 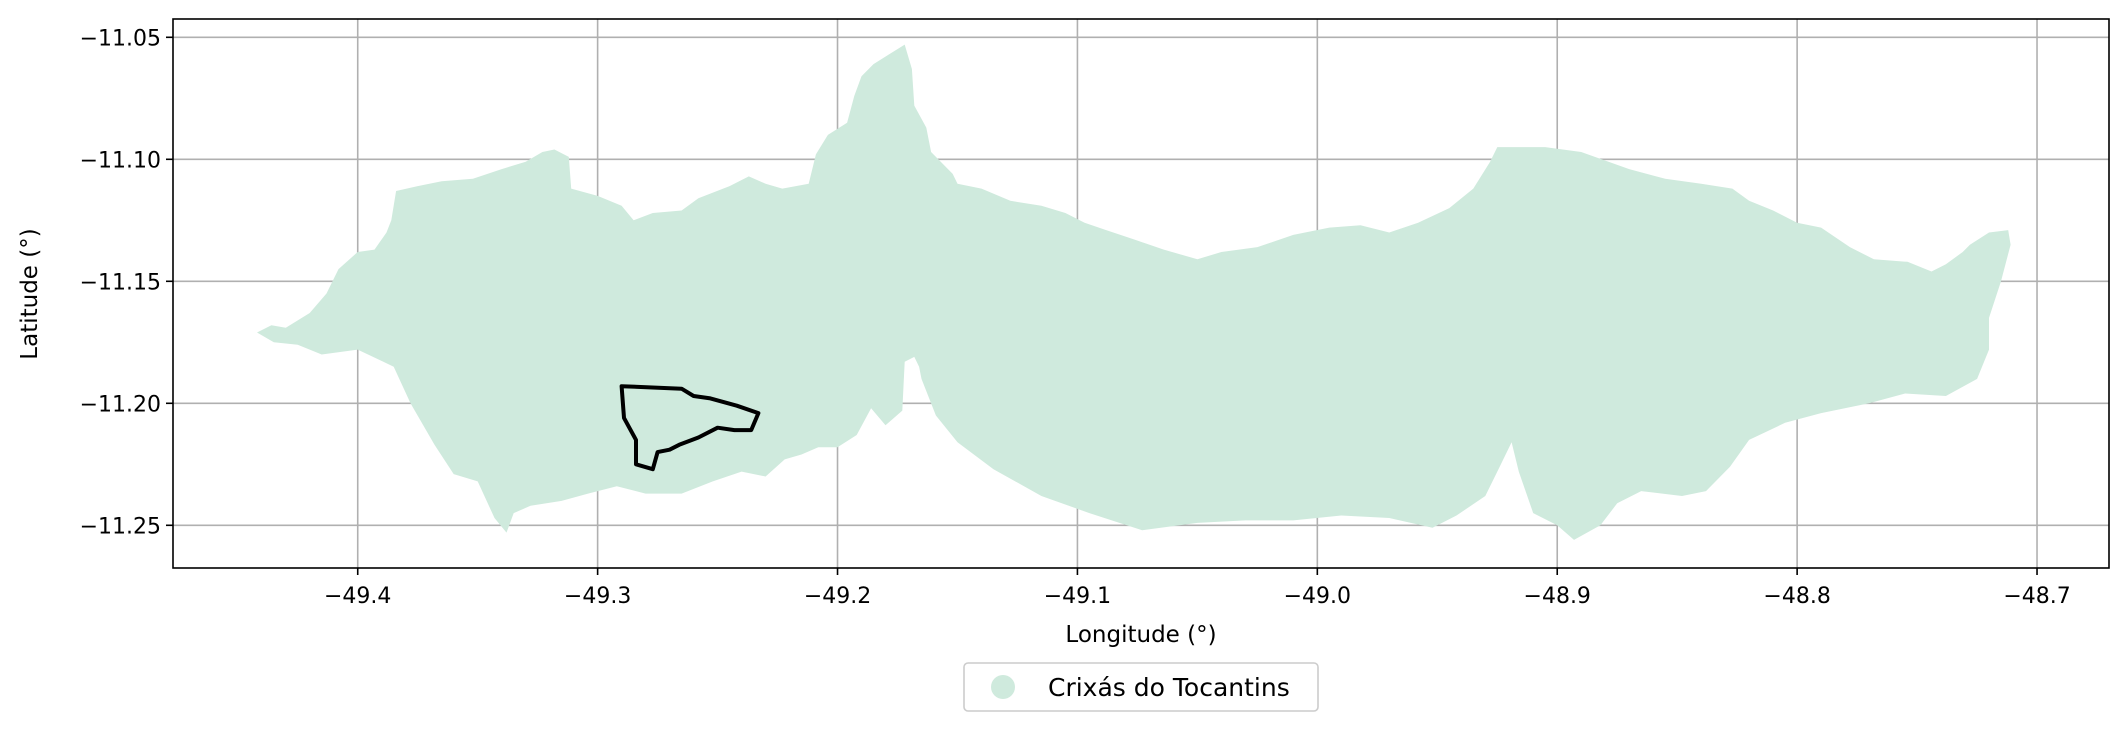 What do you see at coordinates (2036, 596) in the screenshot?
I see `x-tick-label: −48.7` at bounding box center [2036, 596].